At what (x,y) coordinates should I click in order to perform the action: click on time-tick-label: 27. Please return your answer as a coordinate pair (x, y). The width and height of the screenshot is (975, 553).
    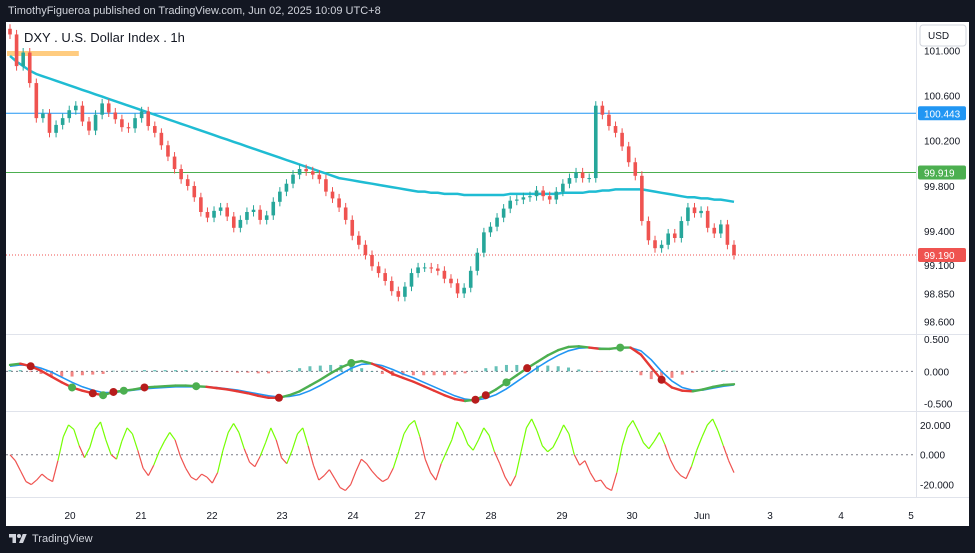
    Looking at the image, I should click on (420, 516).